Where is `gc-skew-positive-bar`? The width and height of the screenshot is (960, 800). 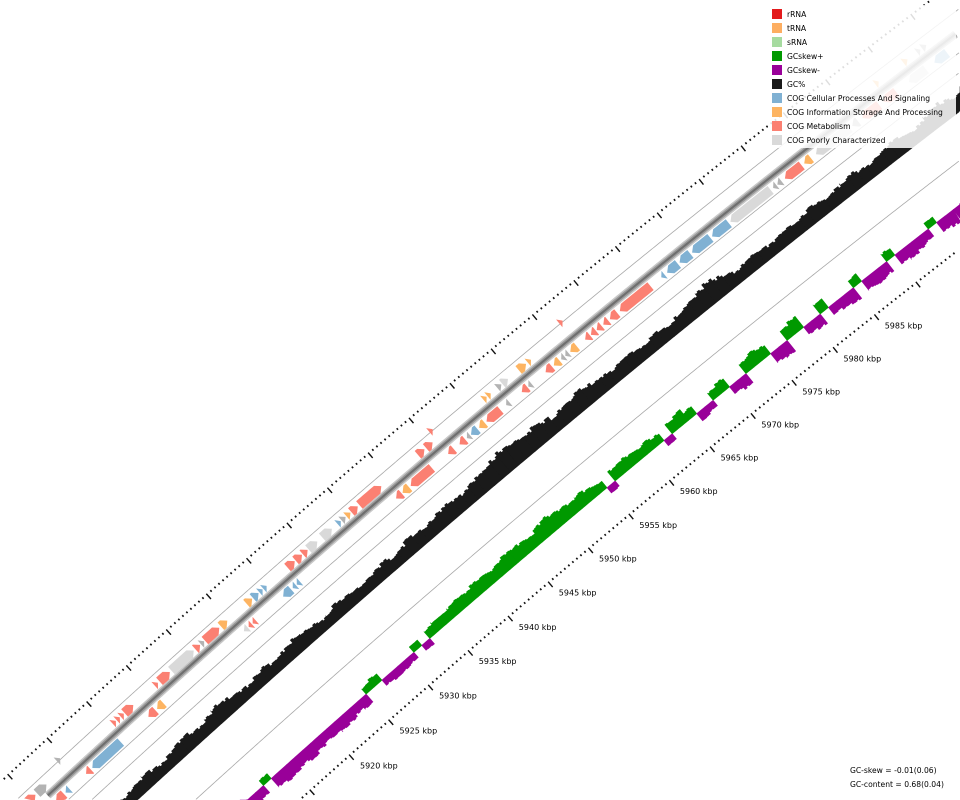
gc-skew-positive-bar is located at coordinates (438, 624).